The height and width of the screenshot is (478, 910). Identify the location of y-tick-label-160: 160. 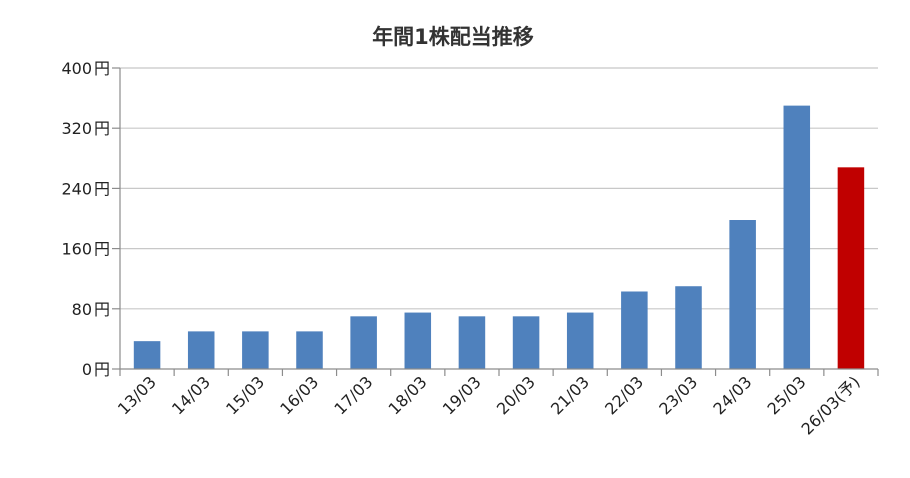
(76, 249).